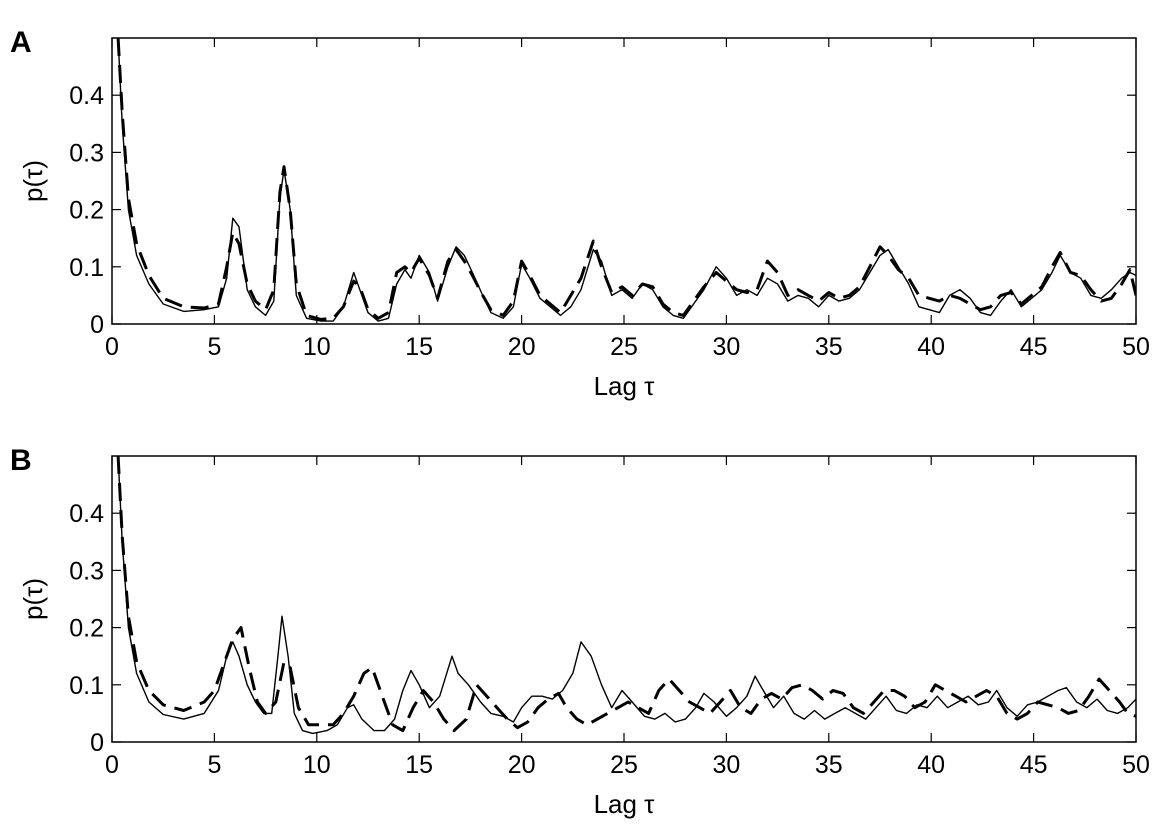 The image size is (1163, 832). I want to click on x-tick-label-b: 5, so click(214, 765).